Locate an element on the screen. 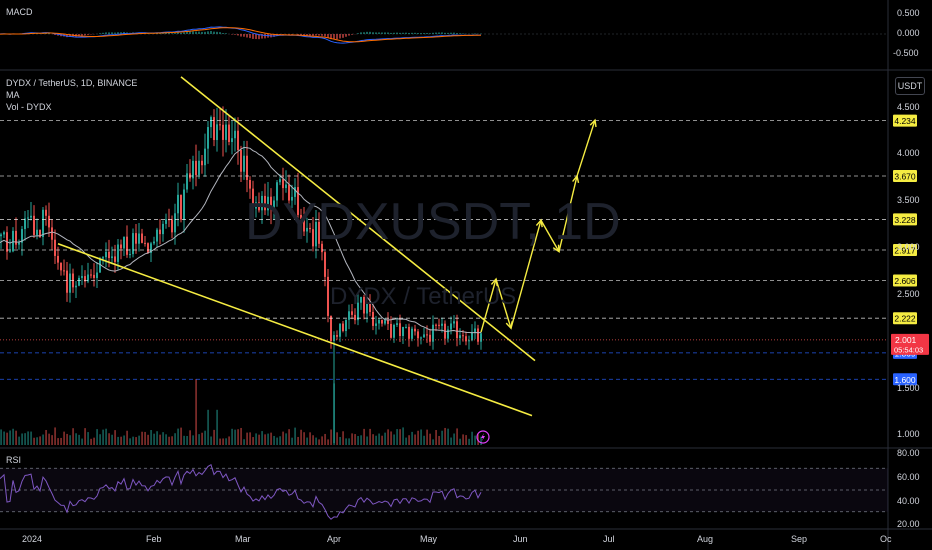  indicator-ma: MA is located at coordinates (13, 95).